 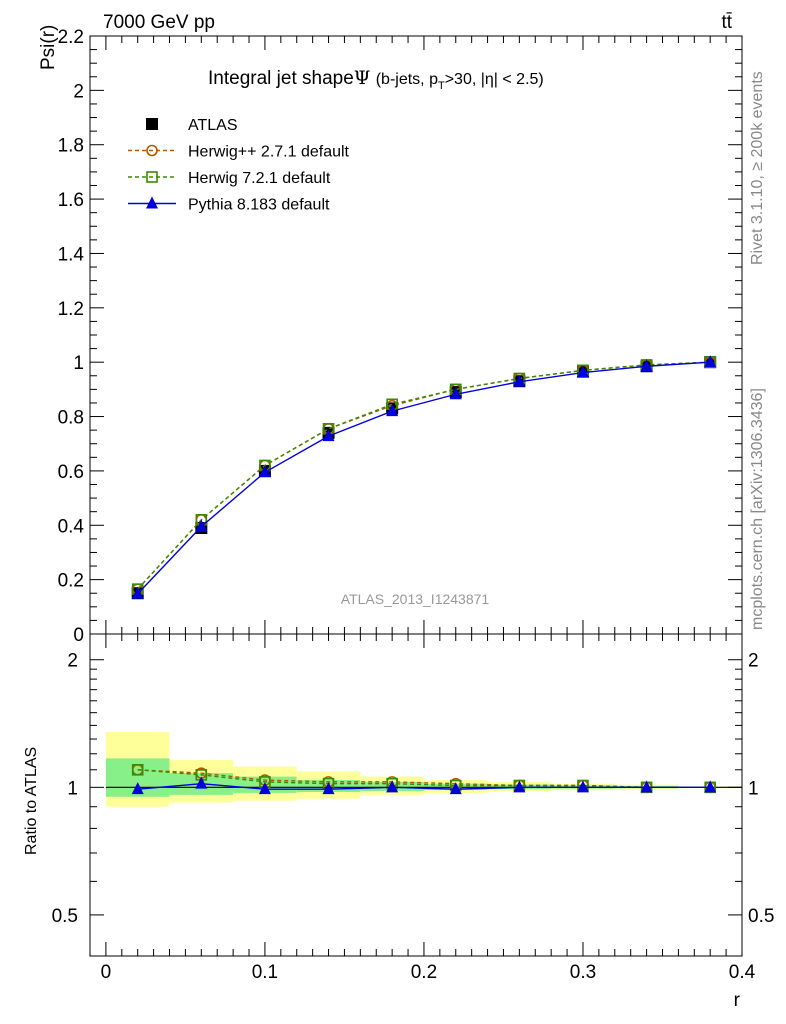 What do you see at coordinates (415, 599) in the screenshot?
I see `watermark: ATLAS_2013_I1243871` at bounding box center [415, 599].